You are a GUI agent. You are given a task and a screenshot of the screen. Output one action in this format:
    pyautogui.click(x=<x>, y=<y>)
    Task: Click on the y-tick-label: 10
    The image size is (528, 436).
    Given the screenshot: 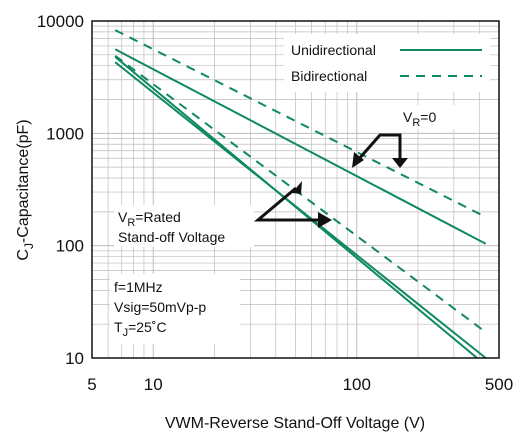 What is the action you would take?
    pyautogui.click(x=74, y=358)
    